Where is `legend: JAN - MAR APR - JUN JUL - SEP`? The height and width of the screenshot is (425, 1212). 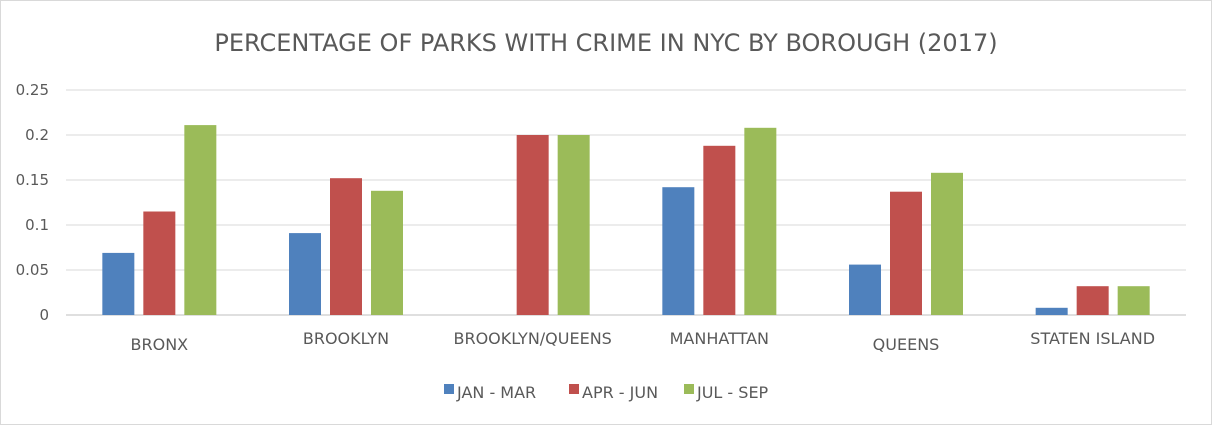 legend: JAN - MAR APR - JUN JUL - SEP is located at coordinates (606, 392).